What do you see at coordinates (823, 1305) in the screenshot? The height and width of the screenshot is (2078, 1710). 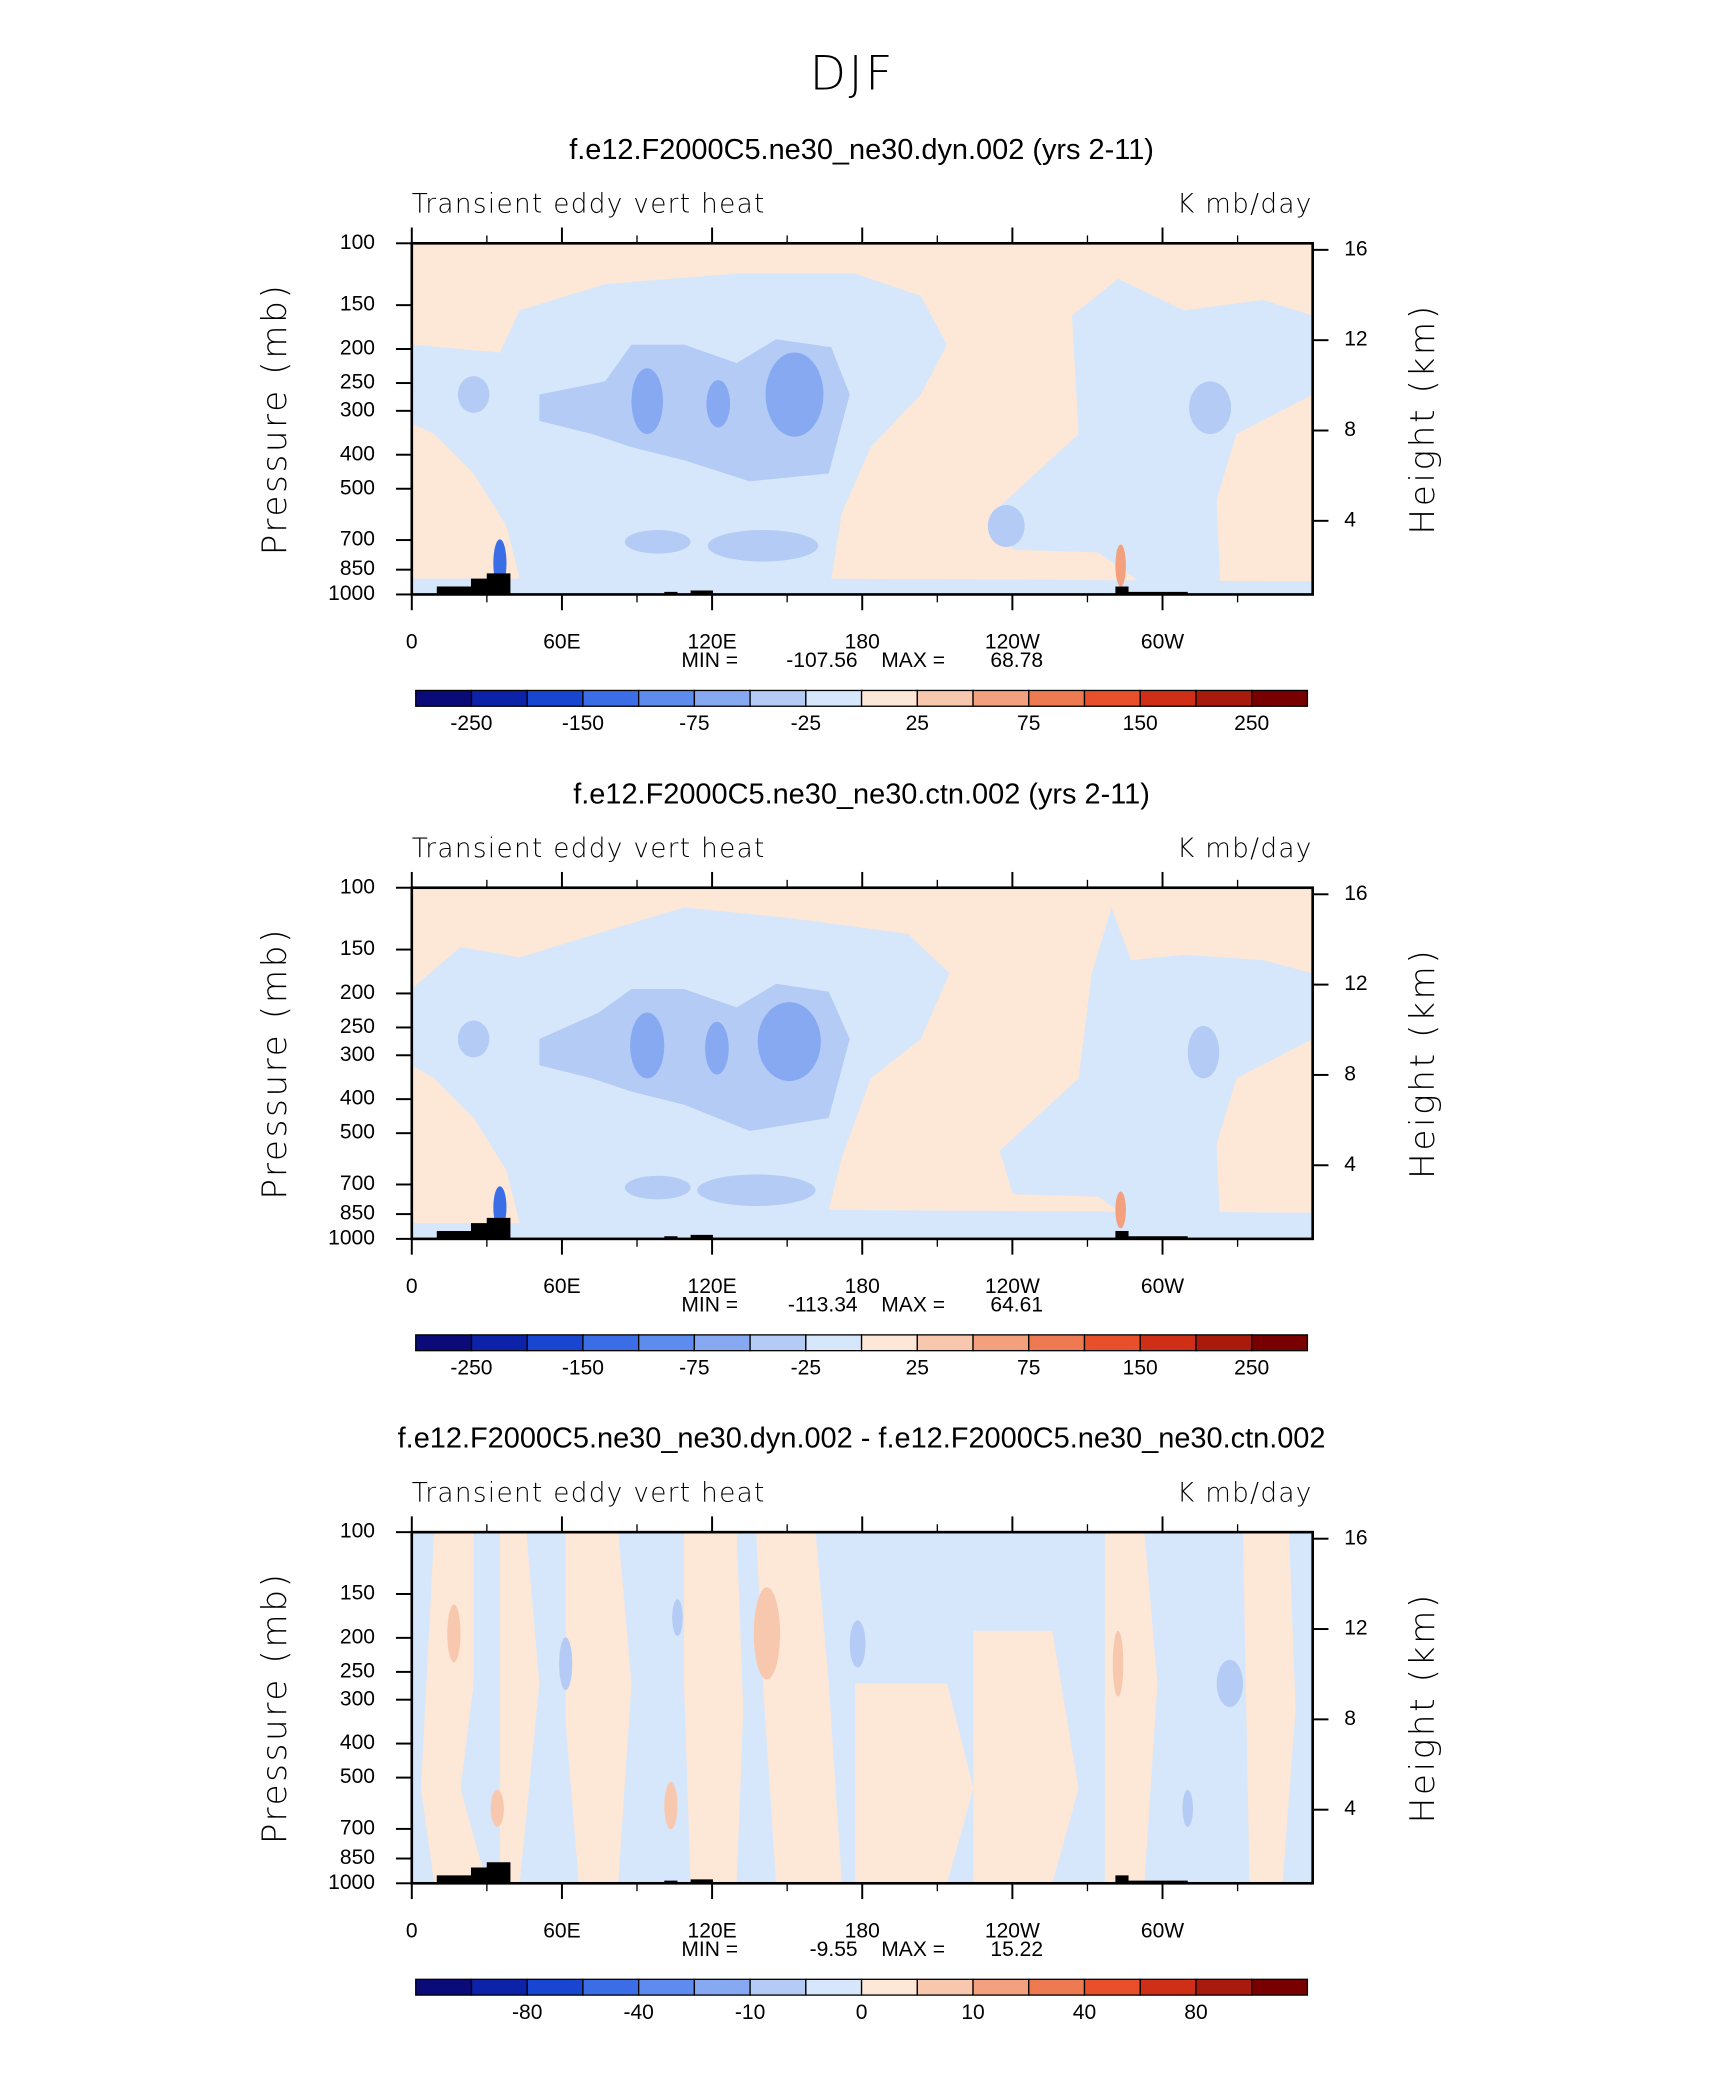 I see `min-value: -113.34` at bounding box center [823, 1305].